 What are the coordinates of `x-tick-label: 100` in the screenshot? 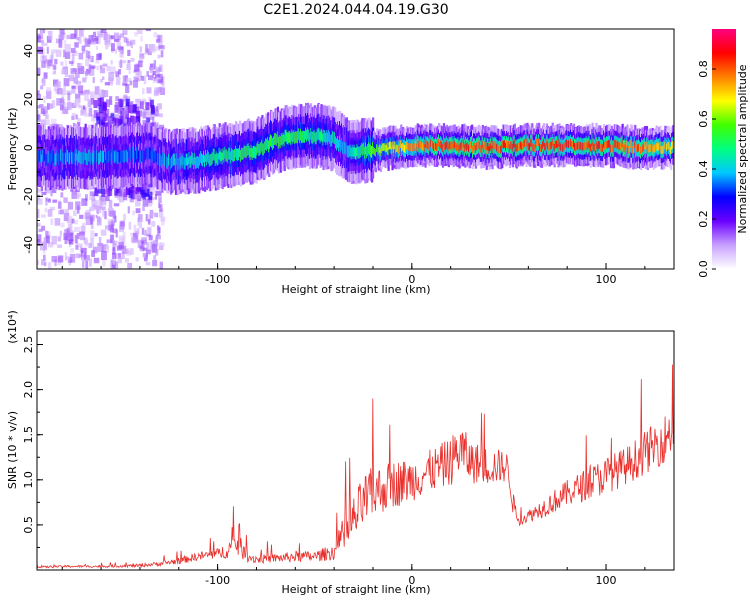 It's located at (606, 580).